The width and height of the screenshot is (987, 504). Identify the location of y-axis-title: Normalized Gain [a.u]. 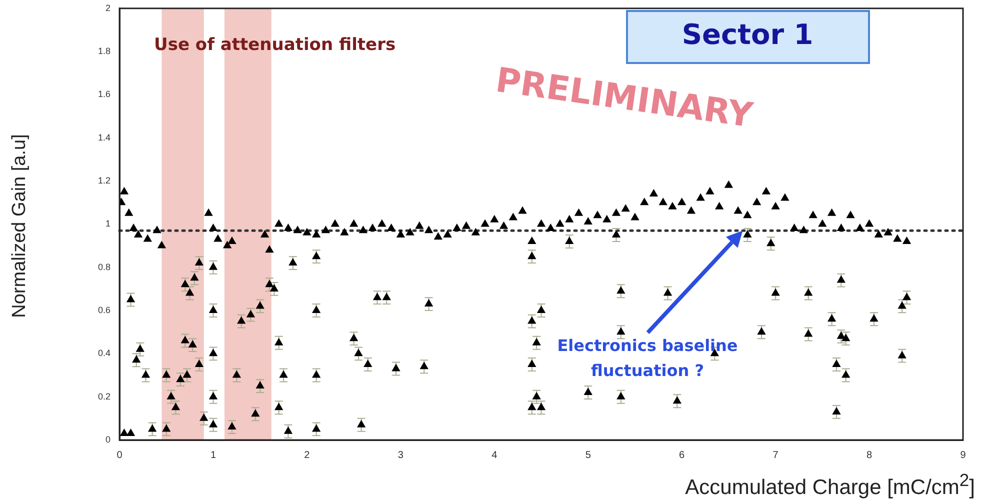
(20, 226).